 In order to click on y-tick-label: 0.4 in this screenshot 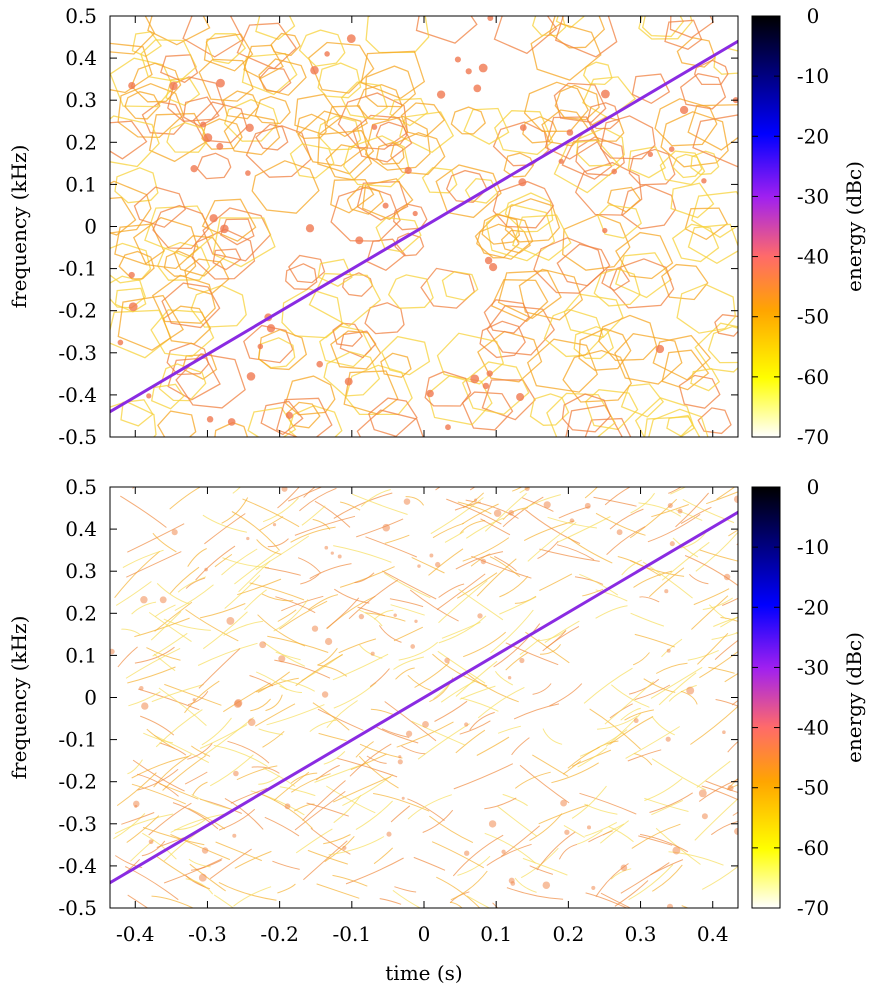, I will do `click(81, 529)`.